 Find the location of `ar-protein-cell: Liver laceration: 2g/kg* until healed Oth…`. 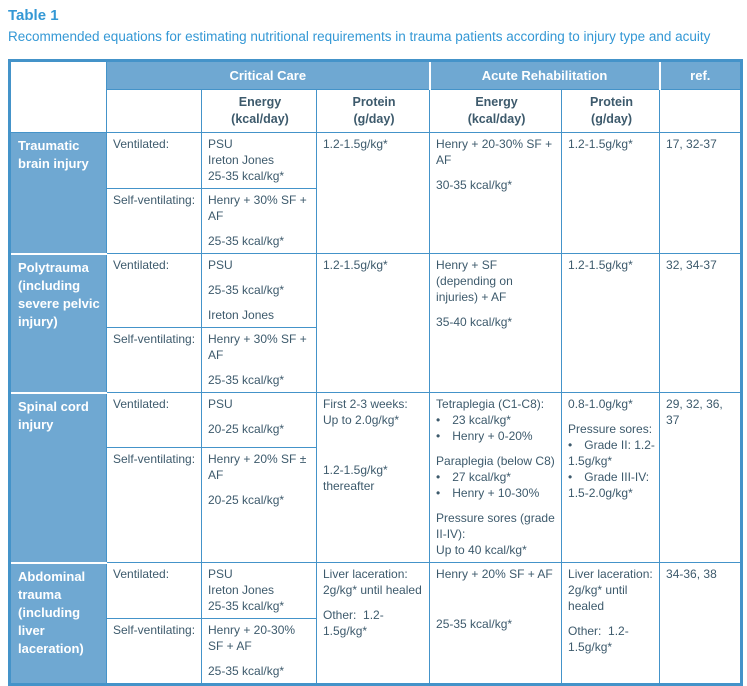

ar-protein-cell: Liver laceration: 2g/kg* until healed Oth… is located at coordinates (611, 623).